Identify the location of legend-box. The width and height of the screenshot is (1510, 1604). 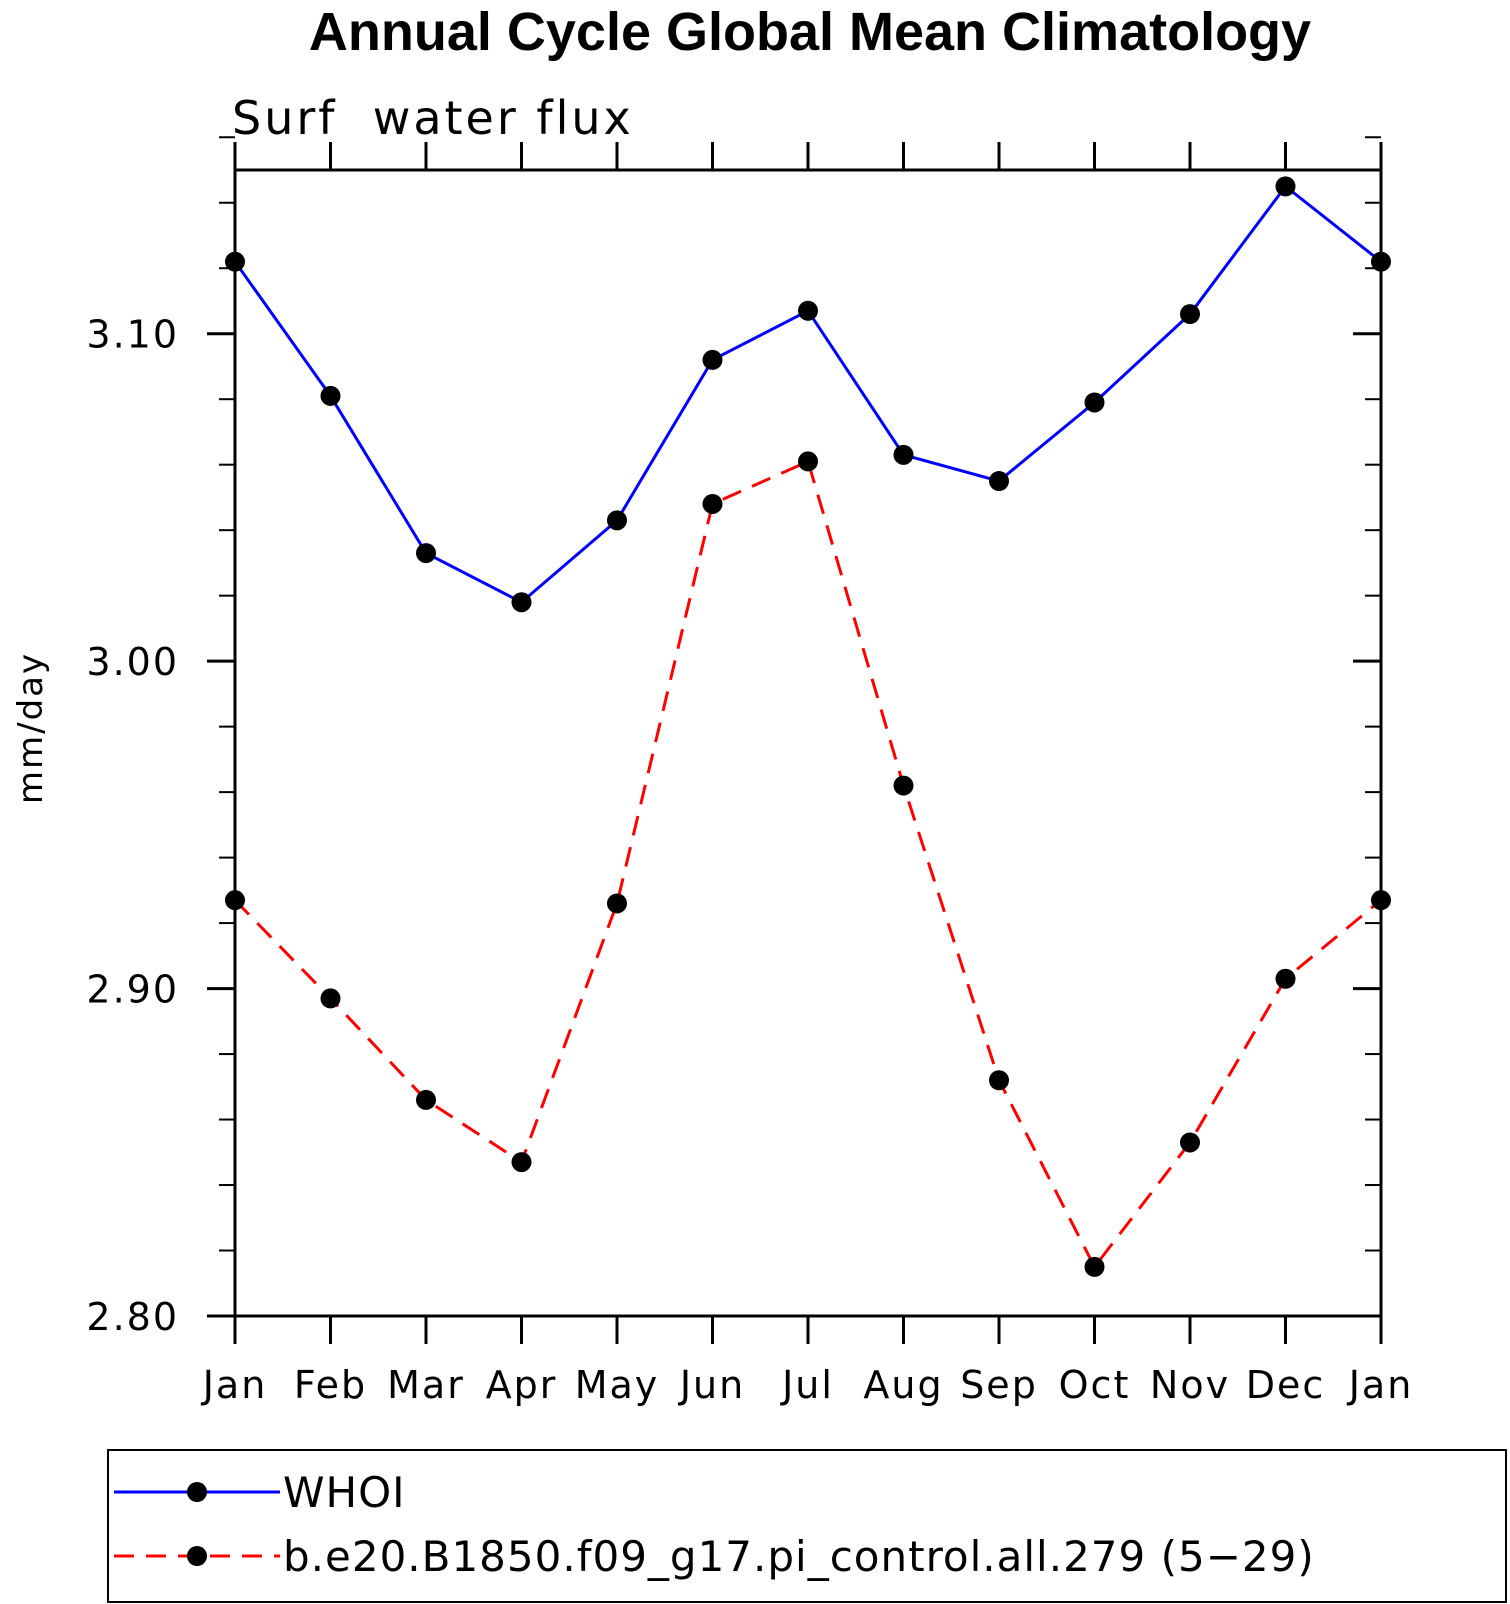
(807, 1526).